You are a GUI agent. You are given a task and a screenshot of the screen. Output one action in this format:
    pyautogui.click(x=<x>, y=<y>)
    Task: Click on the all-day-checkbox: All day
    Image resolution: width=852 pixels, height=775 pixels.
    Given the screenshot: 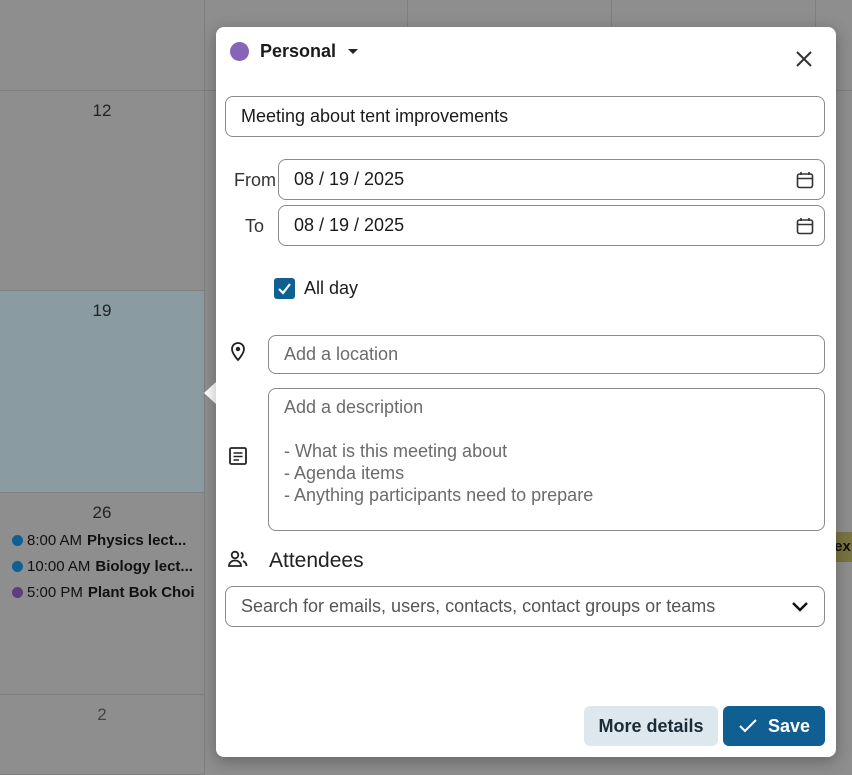 What is the action you would take?
    pyautogui.click(x=316, y=288)
    